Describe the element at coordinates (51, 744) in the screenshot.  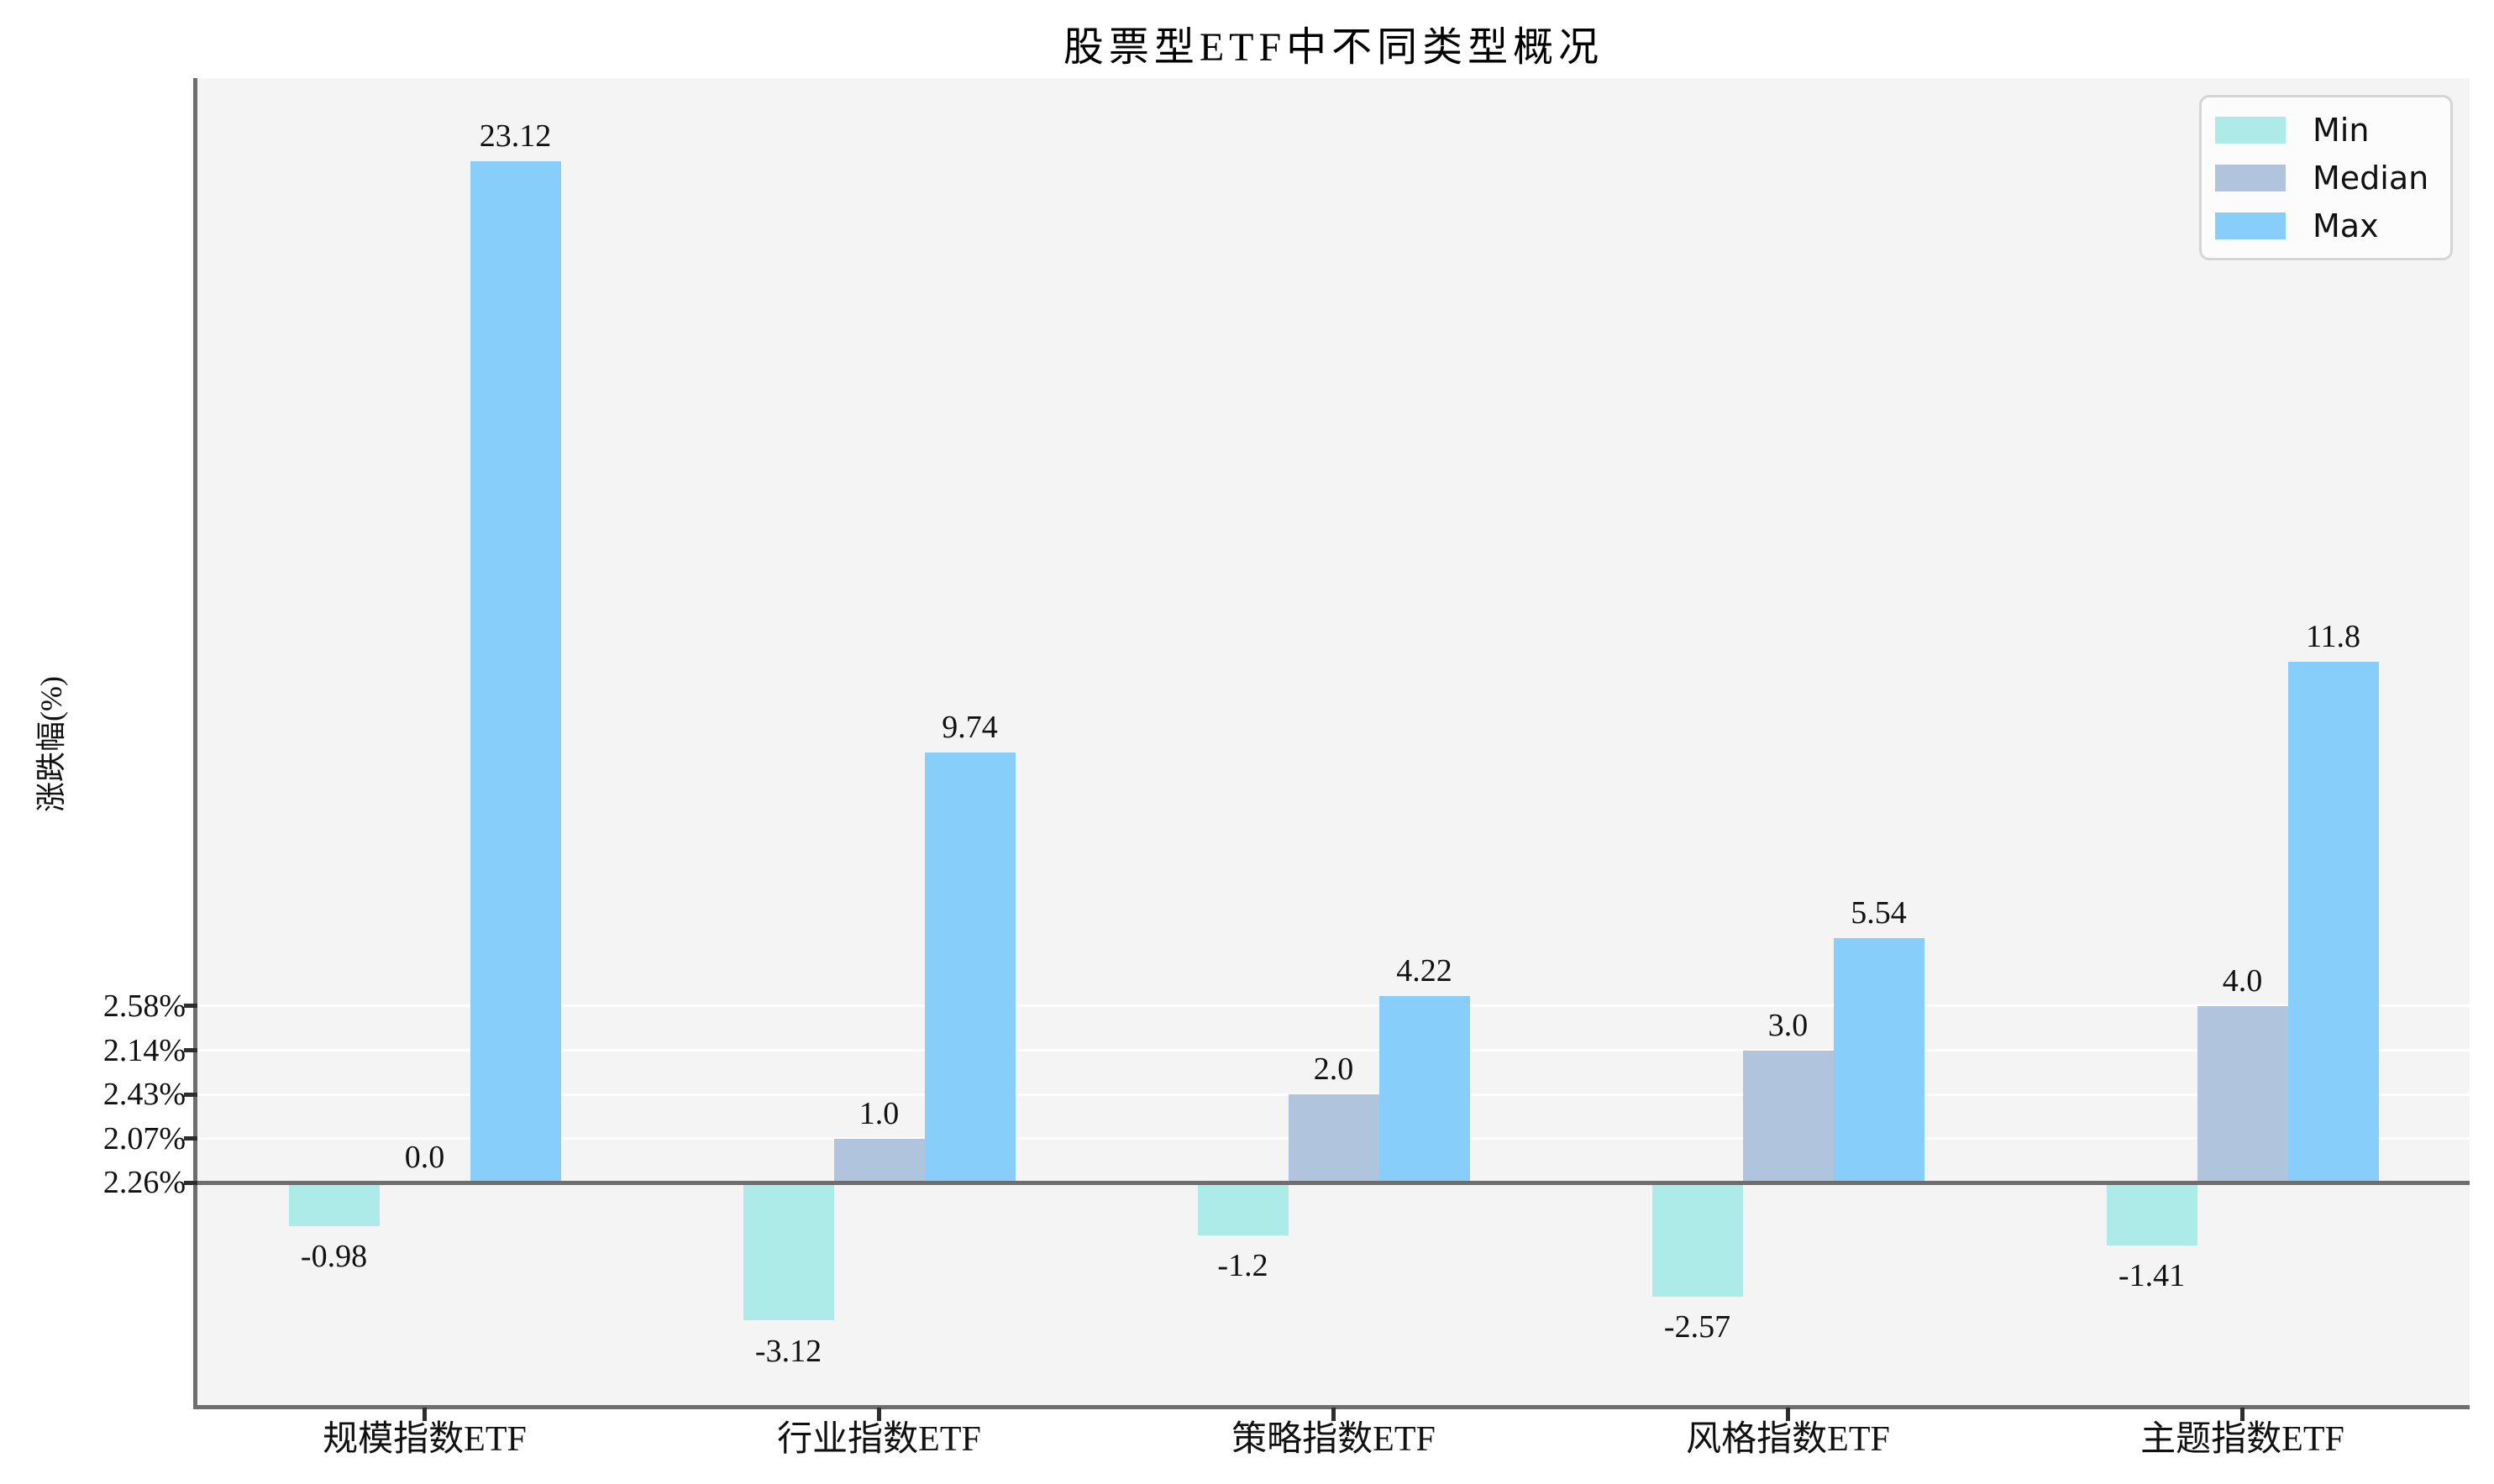
I see `y-axis-label: 涨跌幅(%)` at that location.